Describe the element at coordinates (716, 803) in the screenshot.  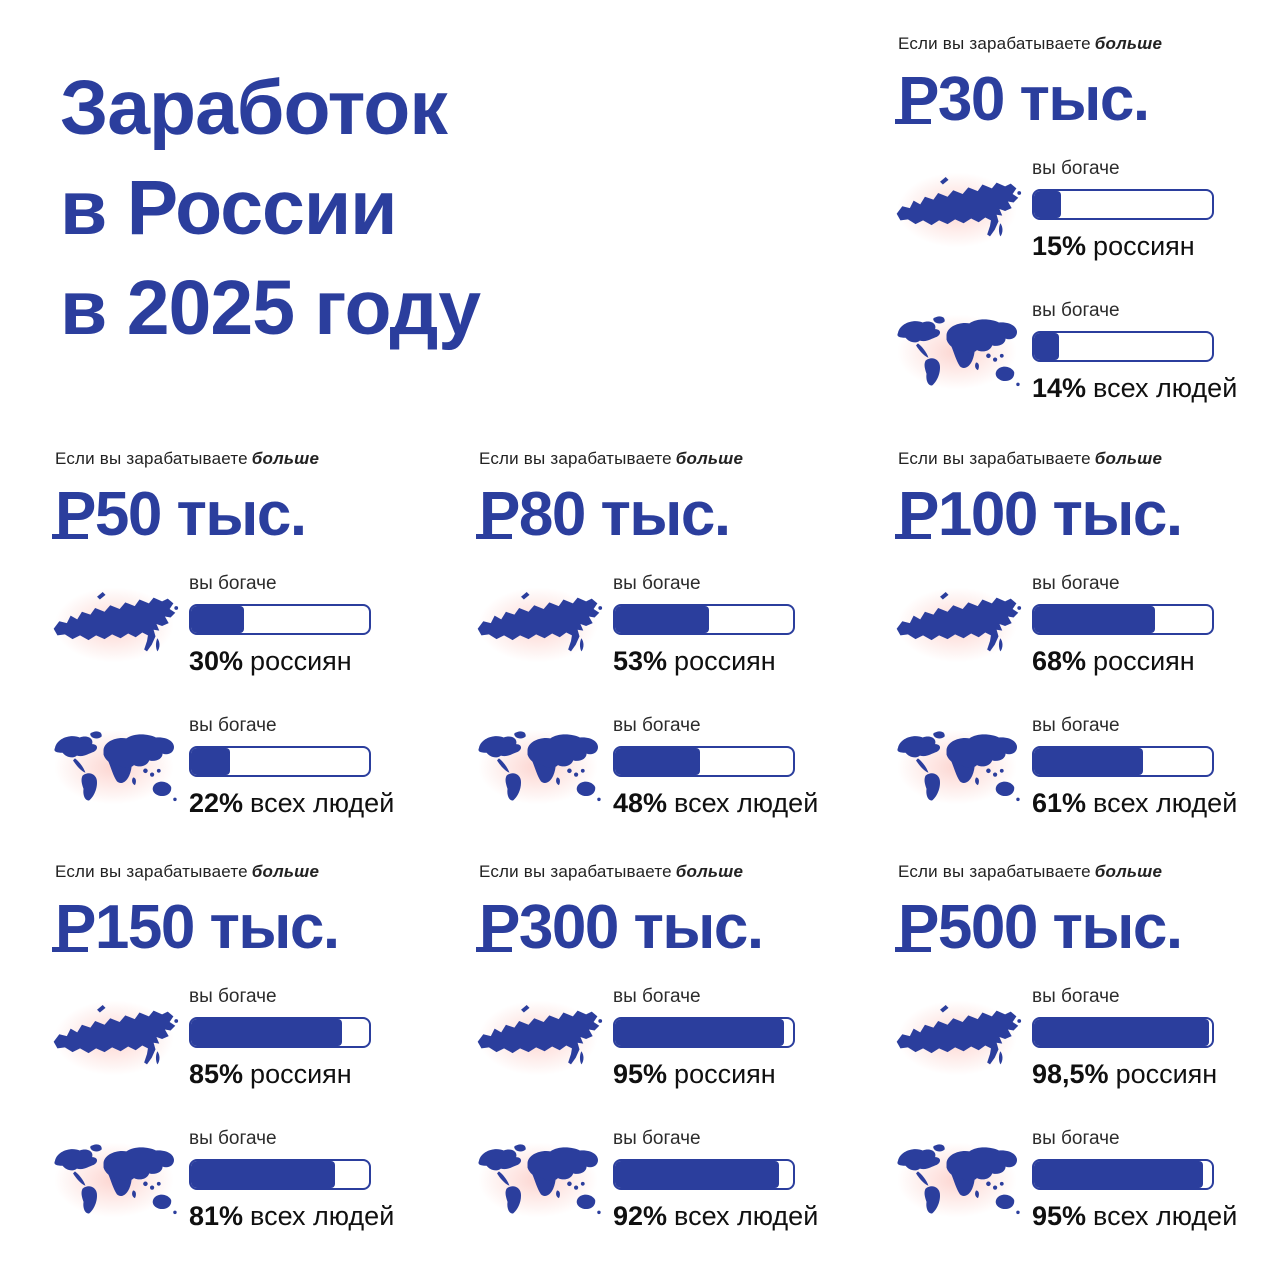
I see `percent-label: 48% всех людей` at that location.